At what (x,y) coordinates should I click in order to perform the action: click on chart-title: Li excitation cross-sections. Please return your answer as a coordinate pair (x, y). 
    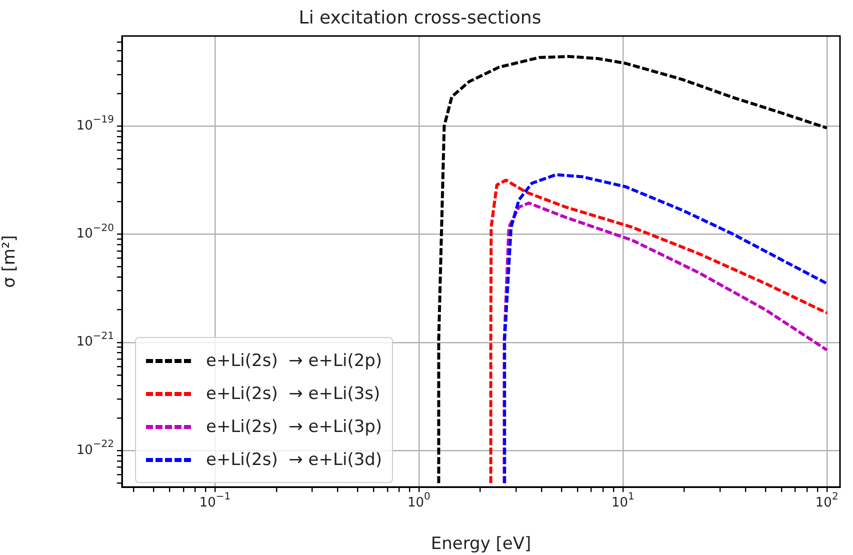
    Looking at the image, I should click on (420, 17).